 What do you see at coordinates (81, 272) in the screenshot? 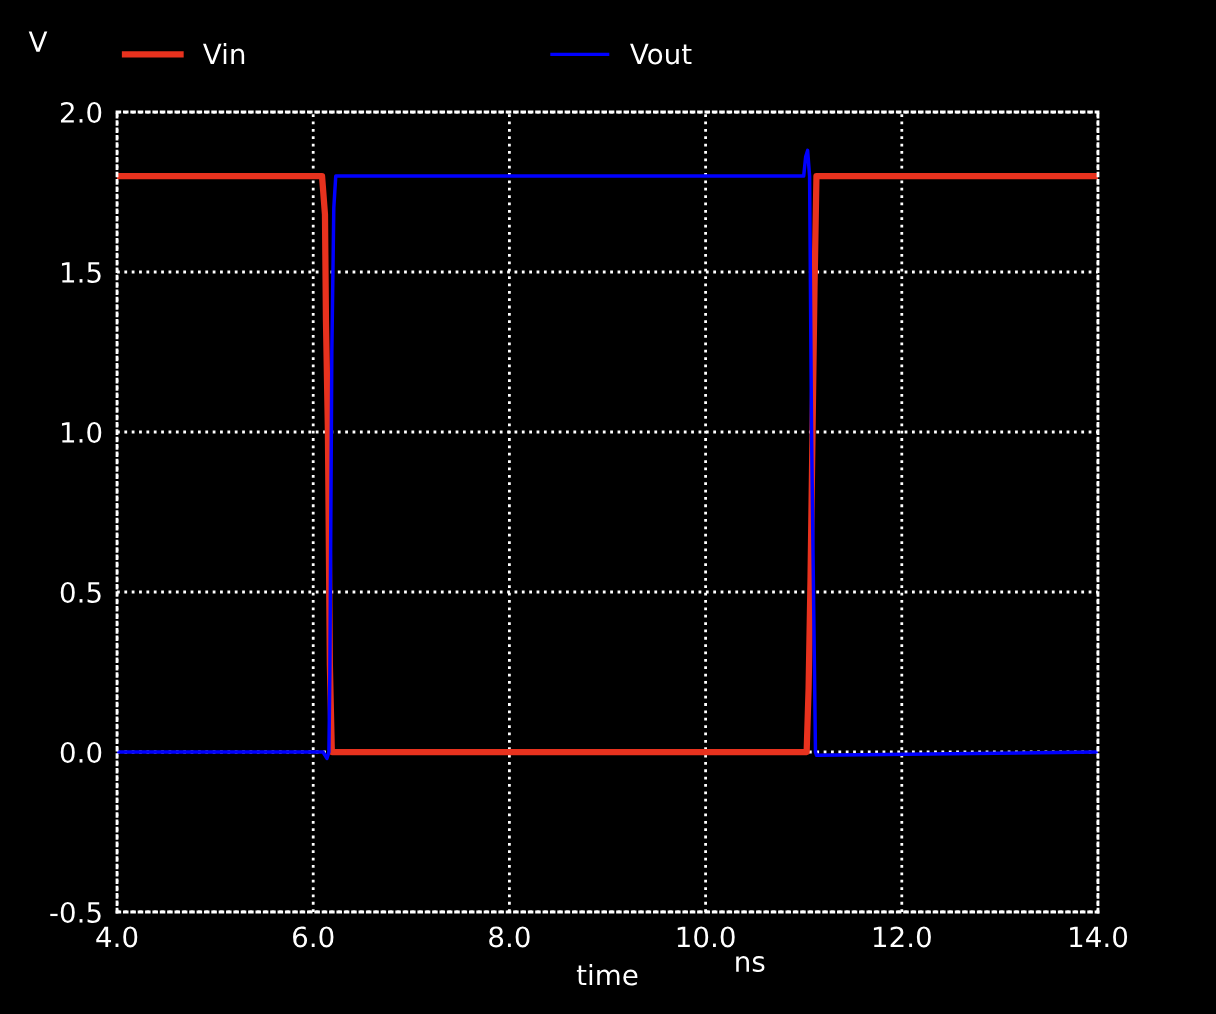
I see `y-tick-label: 1.5` at bounding box center [81, 272].